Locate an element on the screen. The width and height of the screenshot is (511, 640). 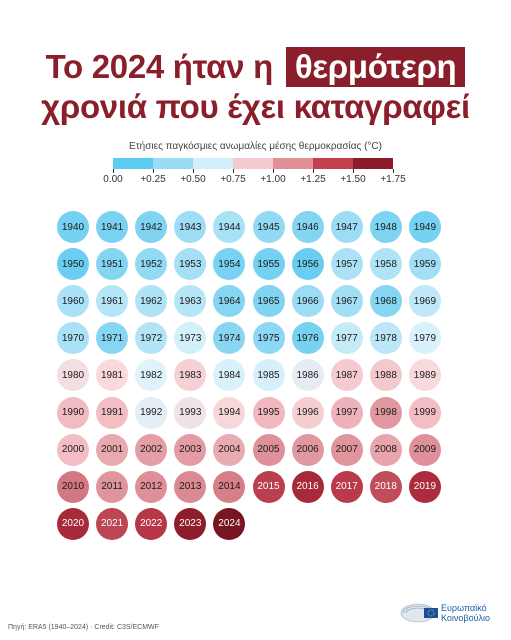
year-cell-1980: 1980 is located at coordinates (73, 375).